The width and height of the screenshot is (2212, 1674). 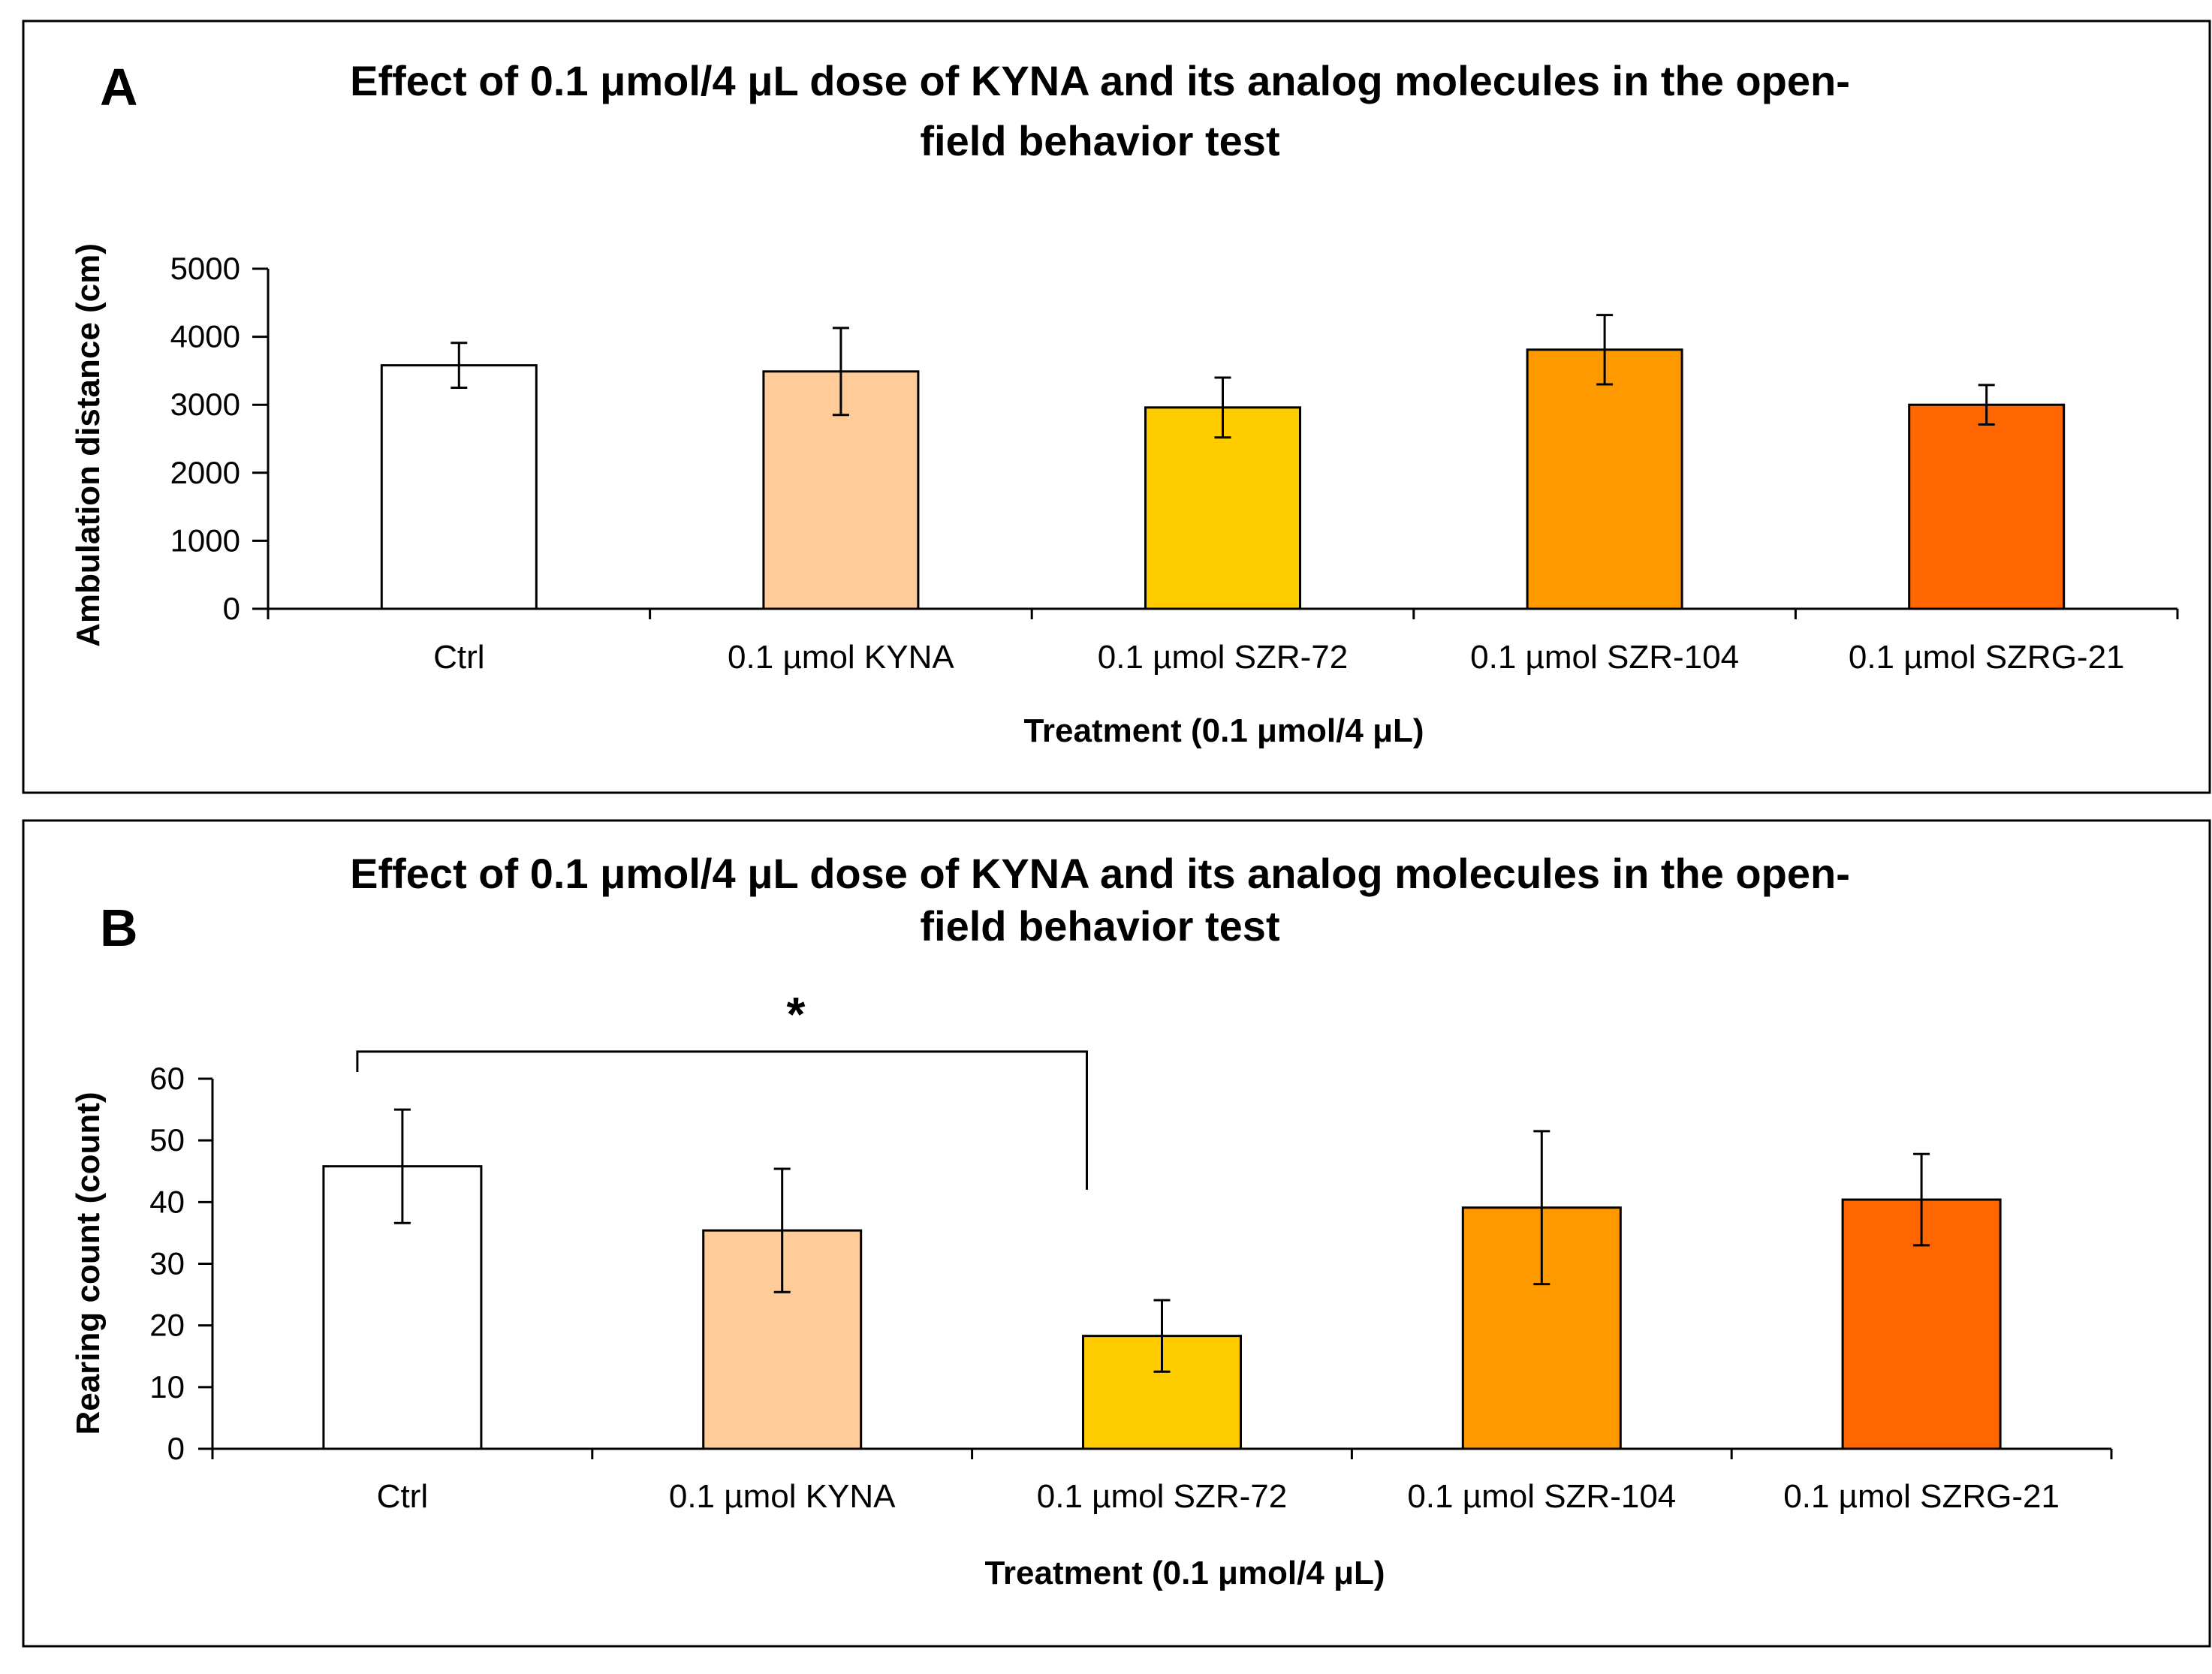 I want to click on chart-b-significance-star: *, so click(x=796, y=1014).